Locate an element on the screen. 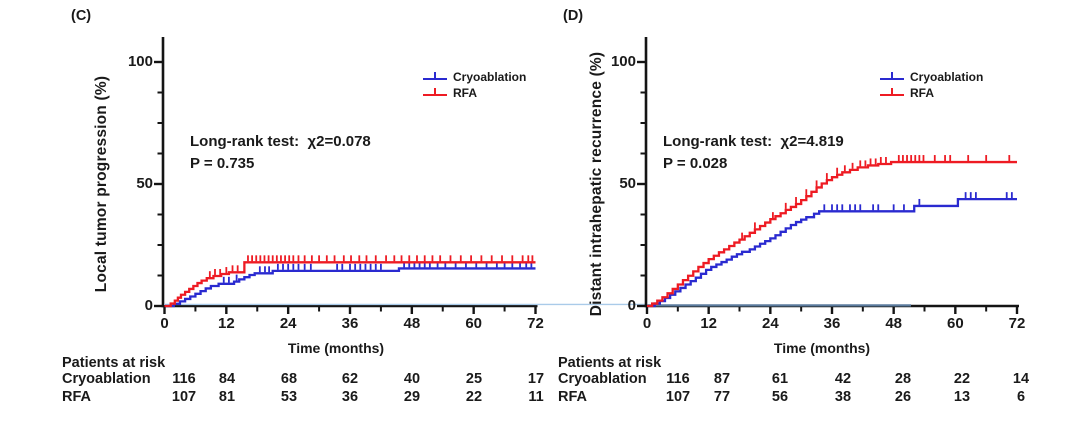  panel-d-risk-row-rfa-label: RFA is located at coordinates (572, 397).